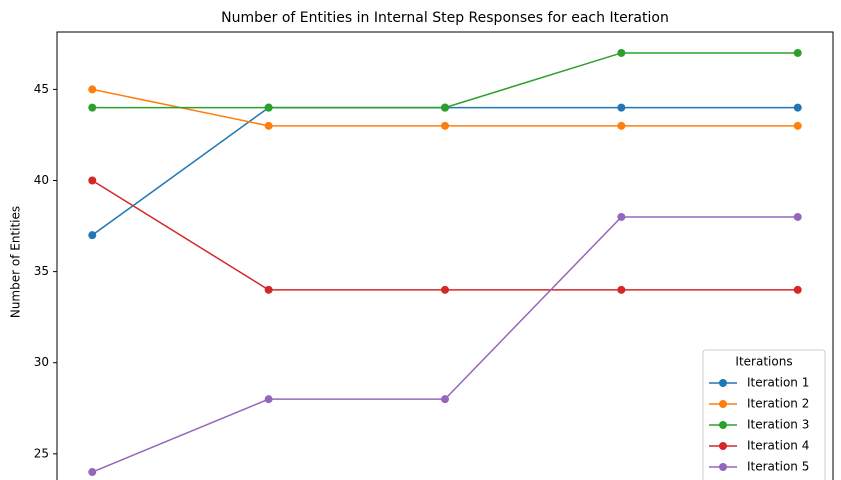  I want to click on legend-label: Iteration 1, so click(778, 383).